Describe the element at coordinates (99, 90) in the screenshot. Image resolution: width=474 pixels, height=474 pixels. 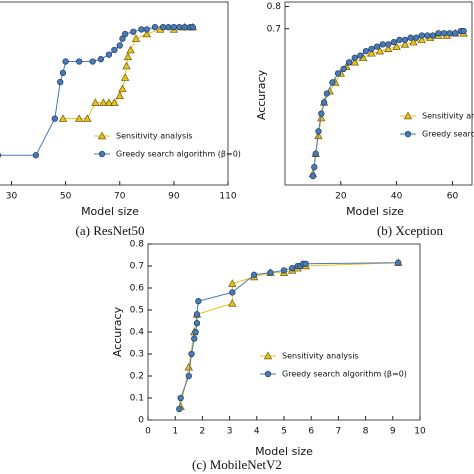
I see `plot-area` at that location.